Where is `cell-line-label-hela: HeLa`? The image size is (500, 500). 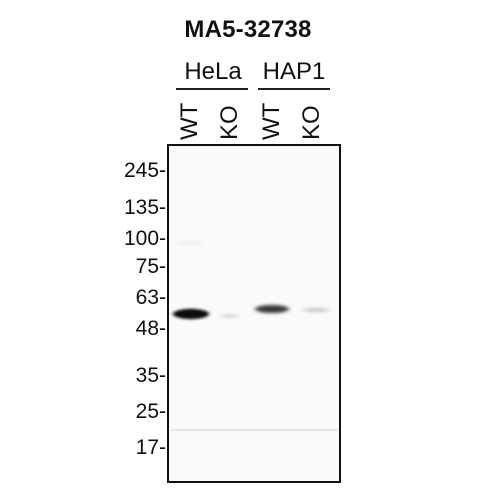
cell-line-label-hela: HeLa is located at coordinates (213, 71).